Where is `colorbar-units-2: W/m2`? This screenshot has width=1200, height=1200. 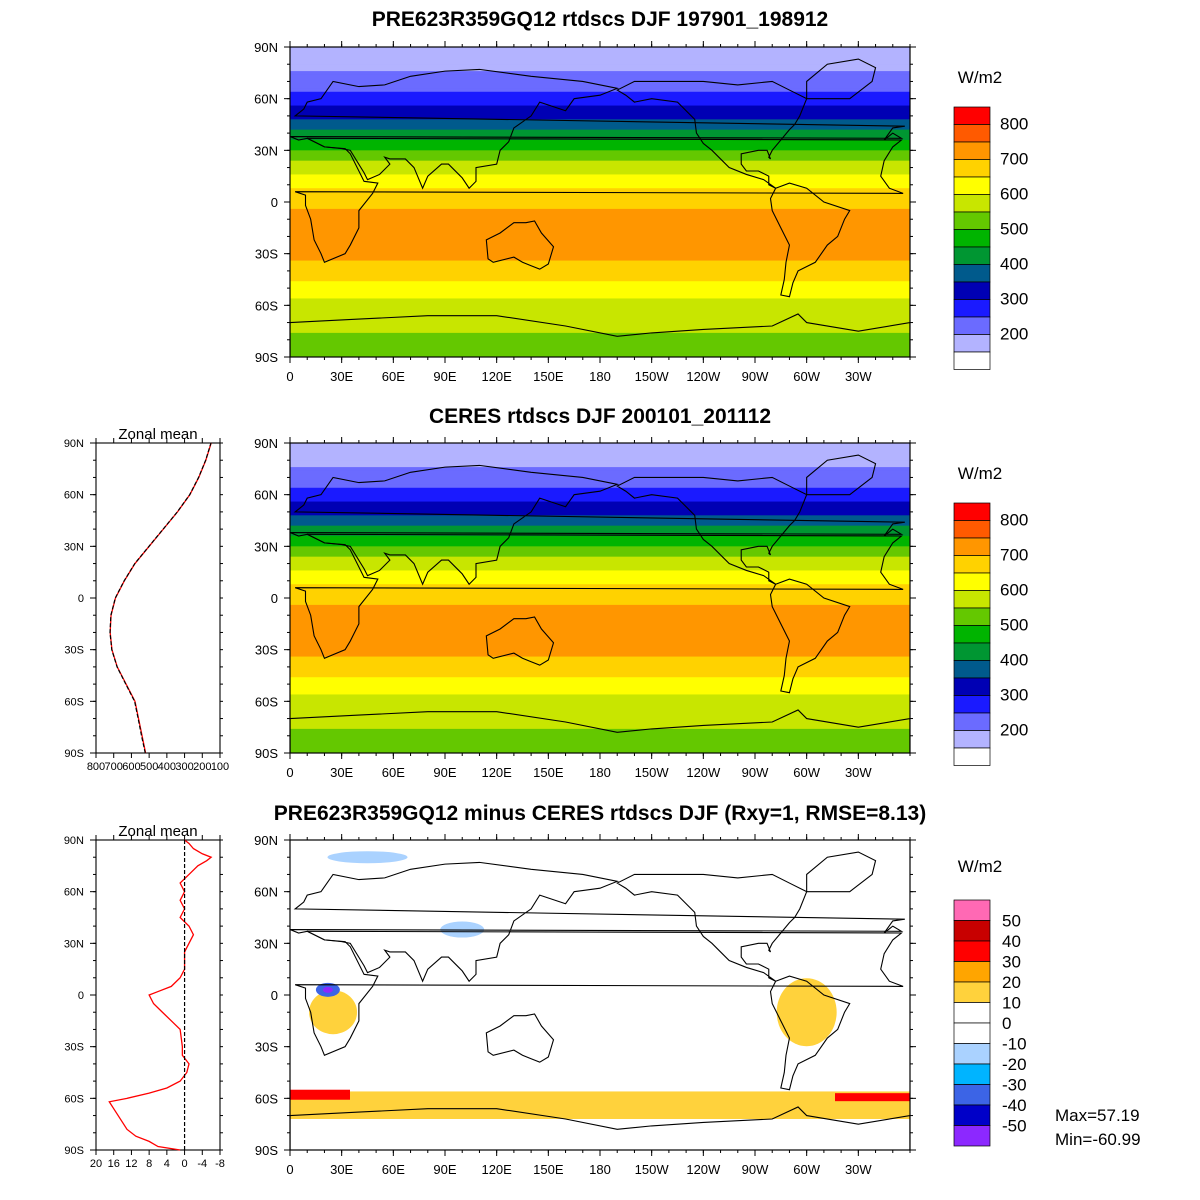
colorbar-units-2: W/m2 is located at coordinates (980, 866).